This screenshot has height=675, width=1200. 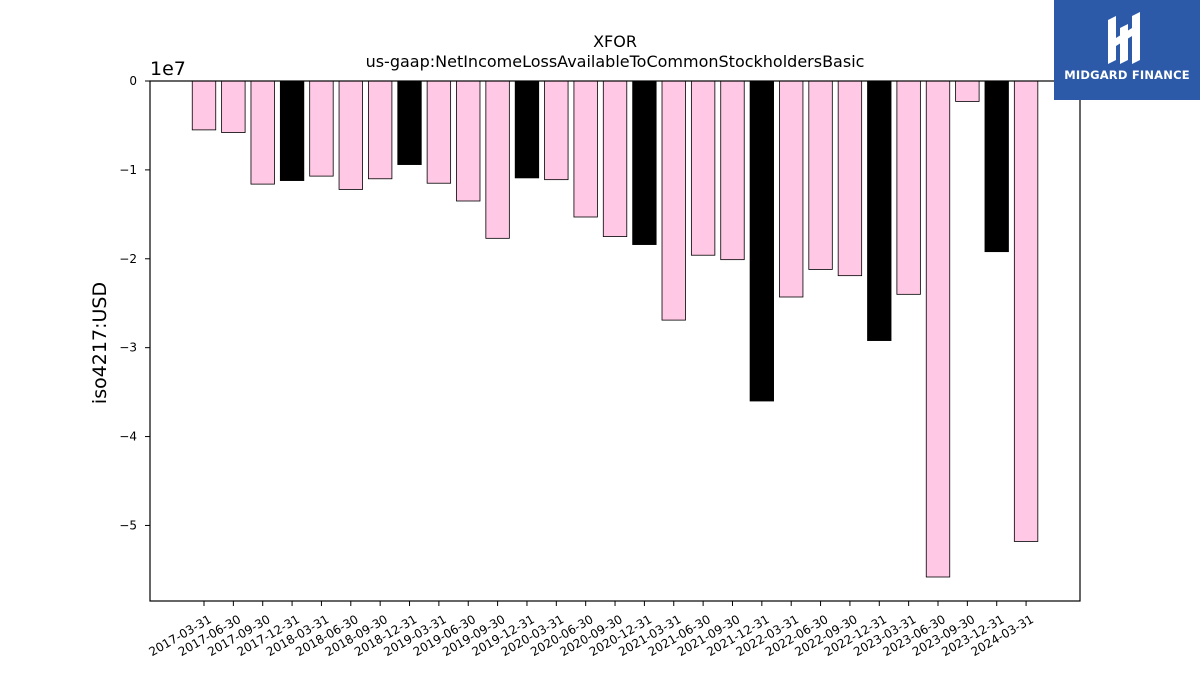 I want to click on y-axis-label: iso4217:USD, so click(x=100, y=343).